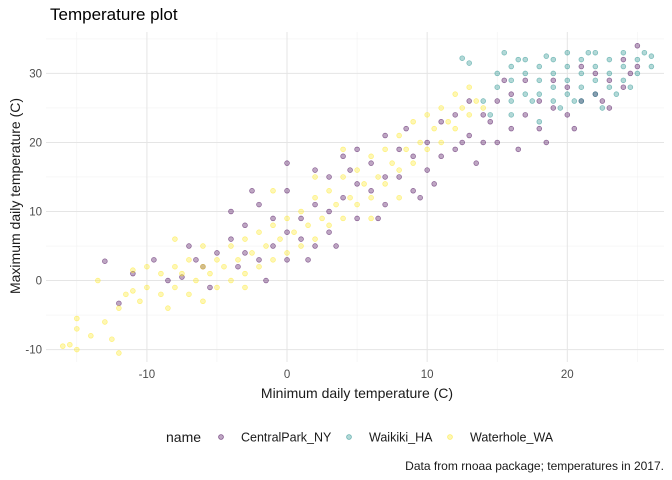  I want to click on y-tick-label: 0, so click(39, 282).